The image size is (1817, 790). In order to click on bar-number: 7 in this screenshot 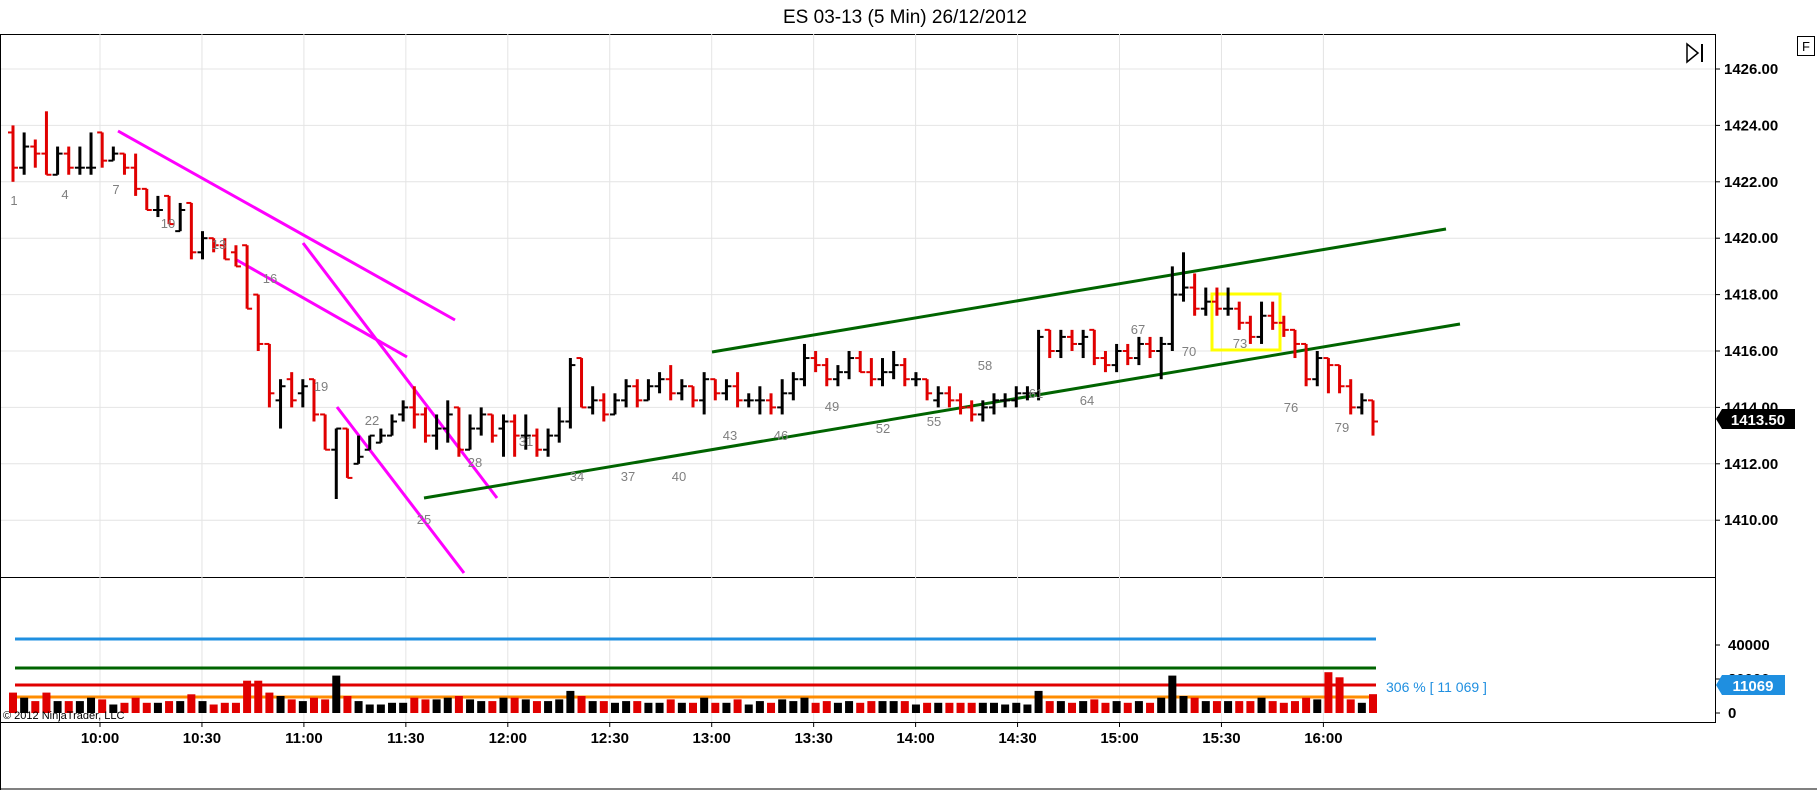, I will do `click(115, 189)`.